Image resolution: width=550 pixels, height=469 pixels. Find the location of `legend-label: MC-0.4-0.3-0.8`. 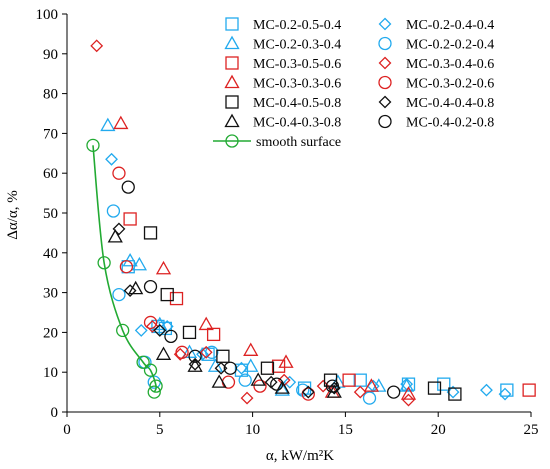

legend-label: MC-0.4-0.3-0.8 is located at coordinates (297, 123).